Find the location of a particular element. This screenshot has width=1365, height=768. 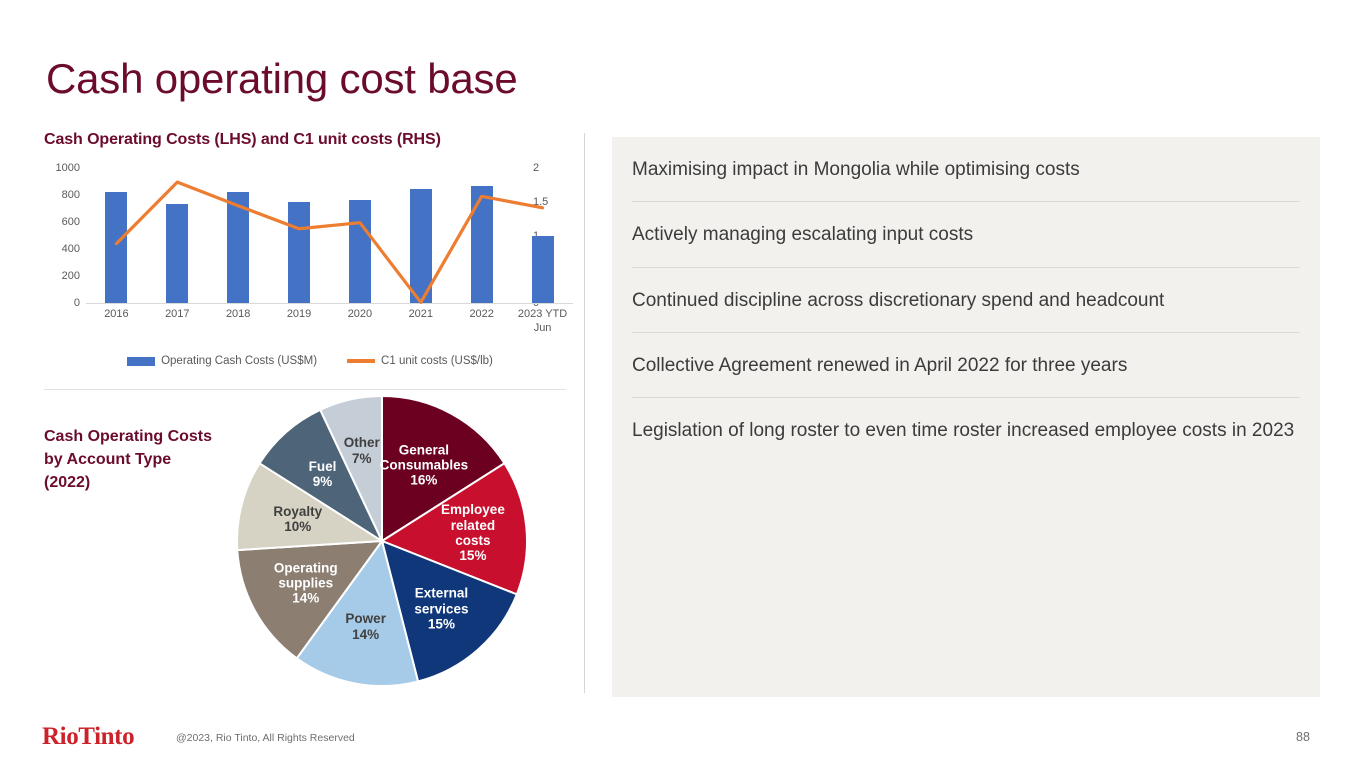

y-axis-right-tick: 1.5 is located at coordinates (541, 201).